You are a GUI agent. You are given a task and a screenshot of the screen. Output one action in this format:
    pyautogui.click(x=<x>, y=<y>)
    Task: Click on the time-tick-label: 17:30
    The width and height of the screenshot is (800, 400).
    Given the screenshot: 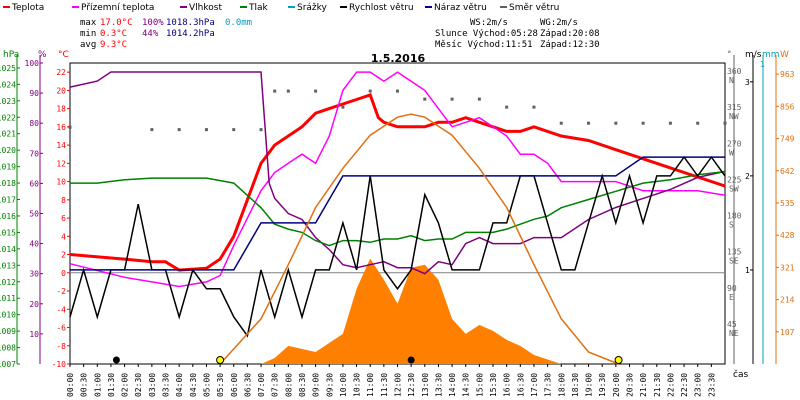 What is the action you would take?
    pyautogui.click(x=548, y=385)
    